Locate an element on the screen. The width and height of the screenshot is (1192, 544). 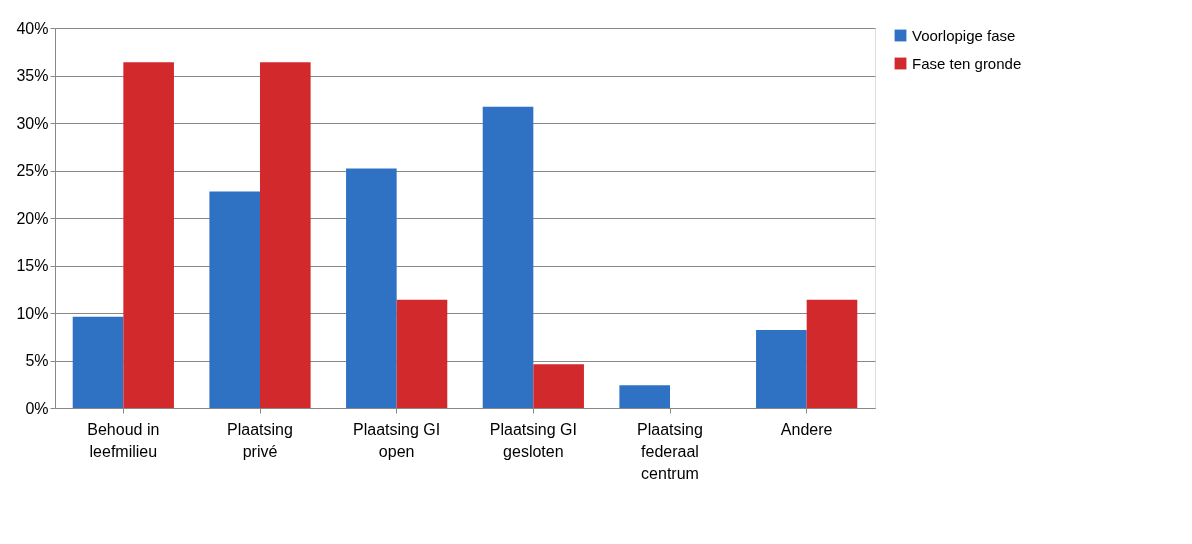
y-tick-label: 30% is located at coordinates (32, 123).